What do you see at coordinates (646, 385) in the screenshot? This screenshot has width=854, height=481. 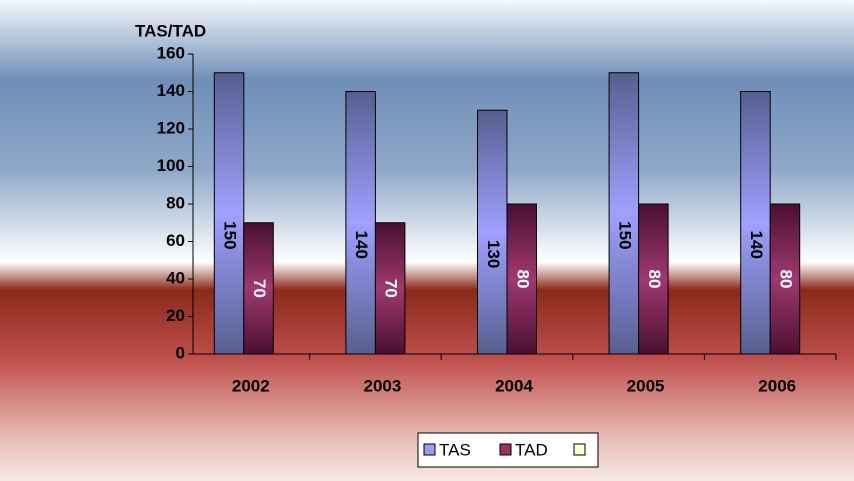 I see `x-tick-label: 2005` at bounding box center [646, 385].